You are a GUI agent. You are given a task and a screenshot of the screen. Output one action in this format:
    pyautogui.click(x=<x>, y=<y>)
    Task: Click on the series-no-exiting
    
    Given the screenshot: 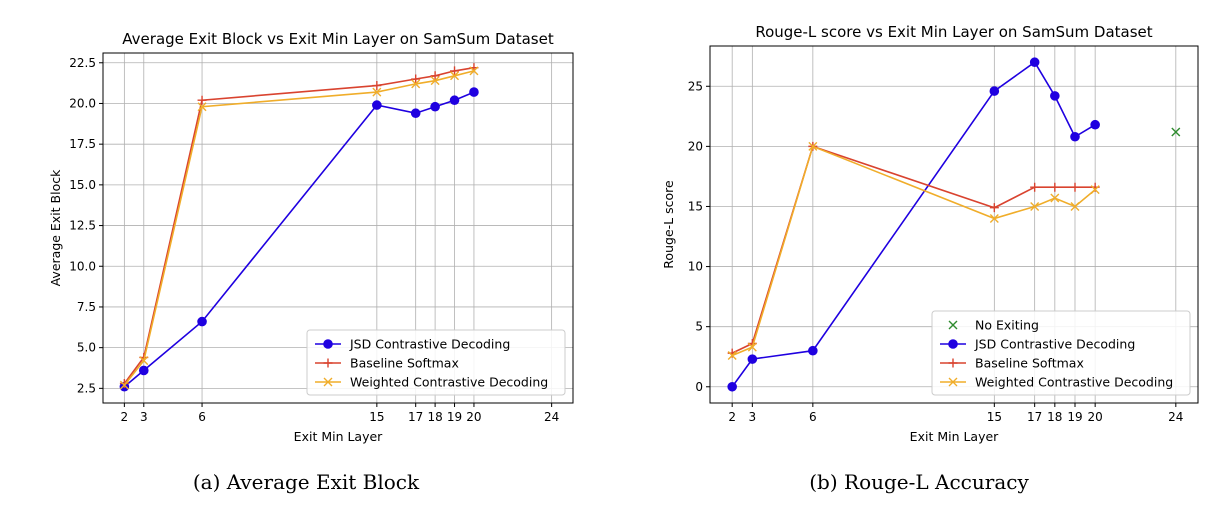 What is the action you would take?
    pyautogui.click(x=1176, y=132)
    